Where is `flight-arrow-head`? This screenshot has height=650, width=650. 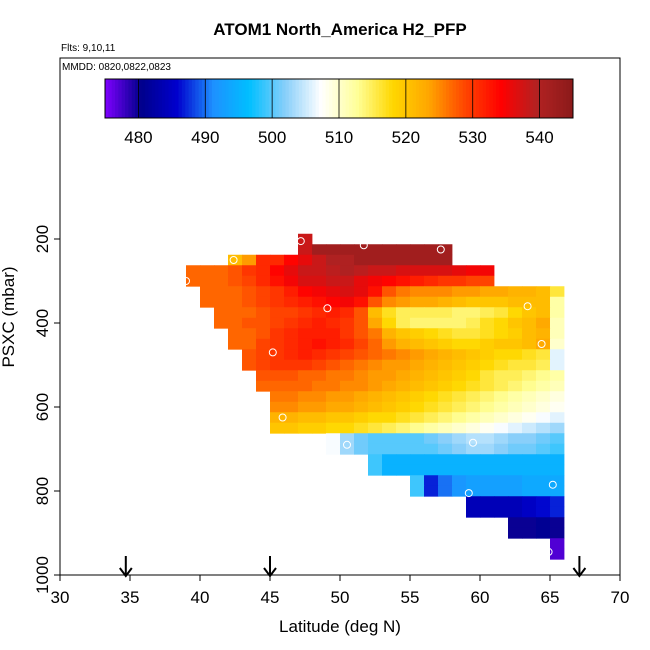 flight-arrow-head is located at coordinates (126, 572).